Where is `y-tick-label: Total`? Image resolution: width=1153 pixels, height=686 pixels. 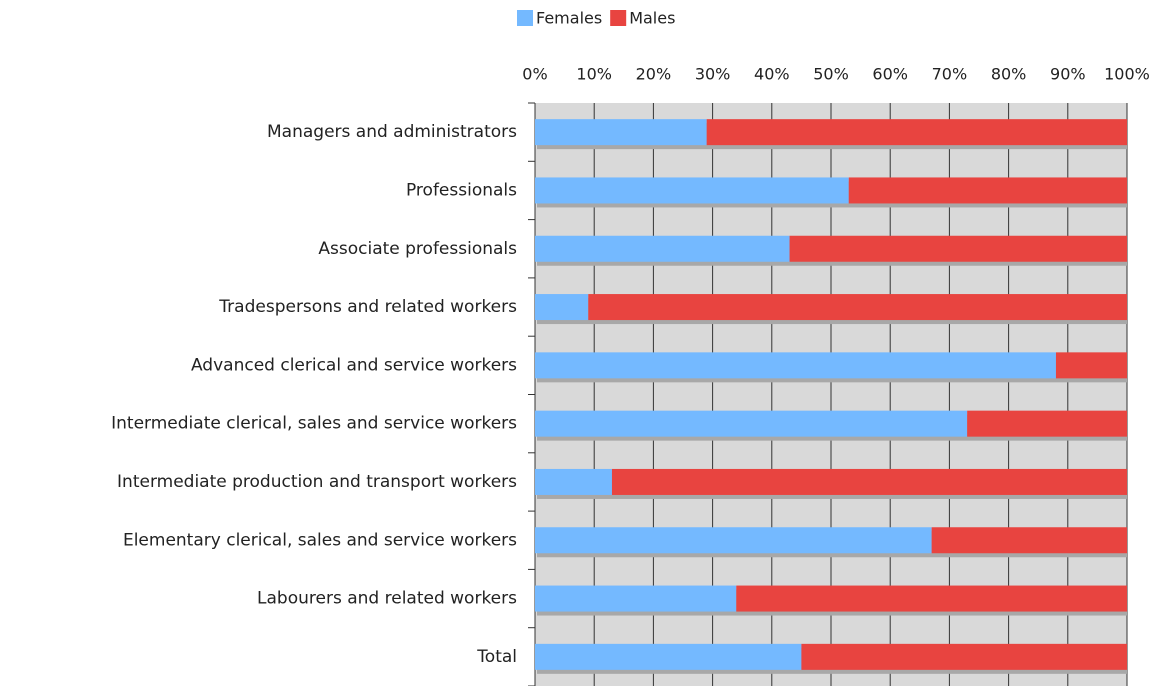 y-tick-label: Total is located at coordinates (496, 657).